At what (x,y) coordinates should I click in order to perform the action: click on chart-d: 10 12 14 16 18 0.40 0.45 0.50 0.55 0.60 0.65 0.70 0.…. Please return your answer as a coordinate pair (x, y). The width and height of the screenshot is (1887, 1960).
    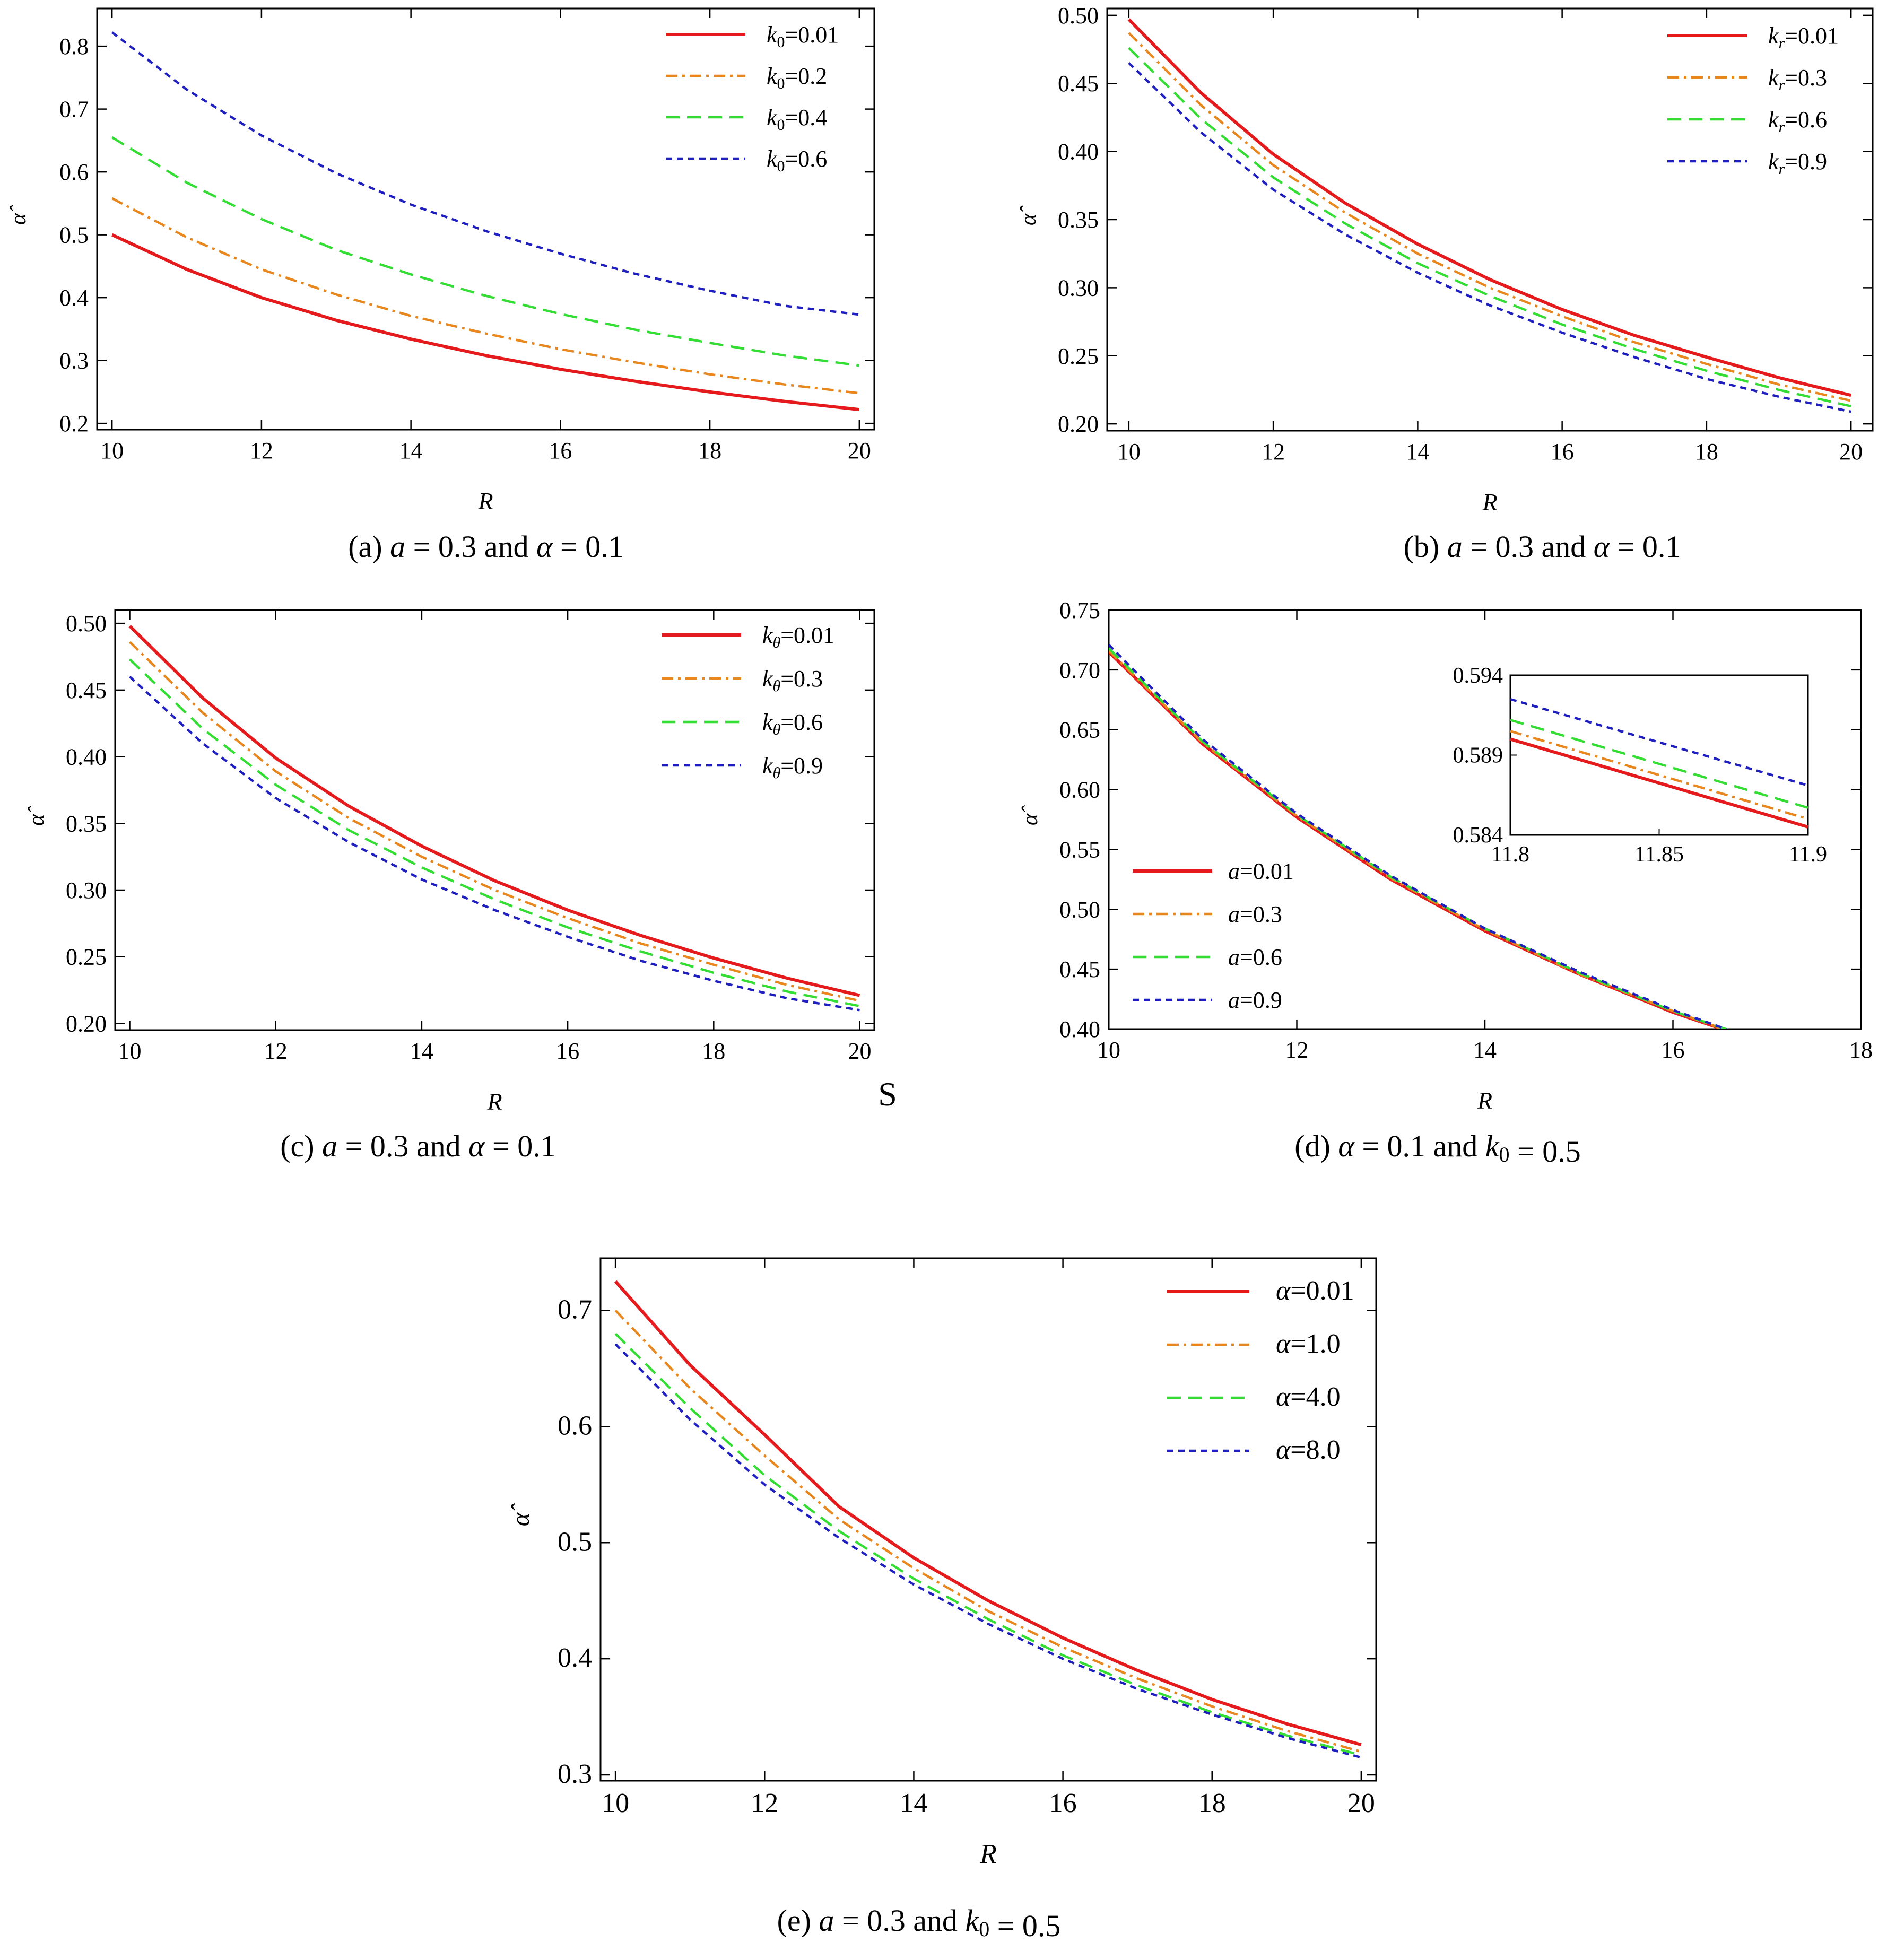
    Looking at the image, I should click on (1446, 883).